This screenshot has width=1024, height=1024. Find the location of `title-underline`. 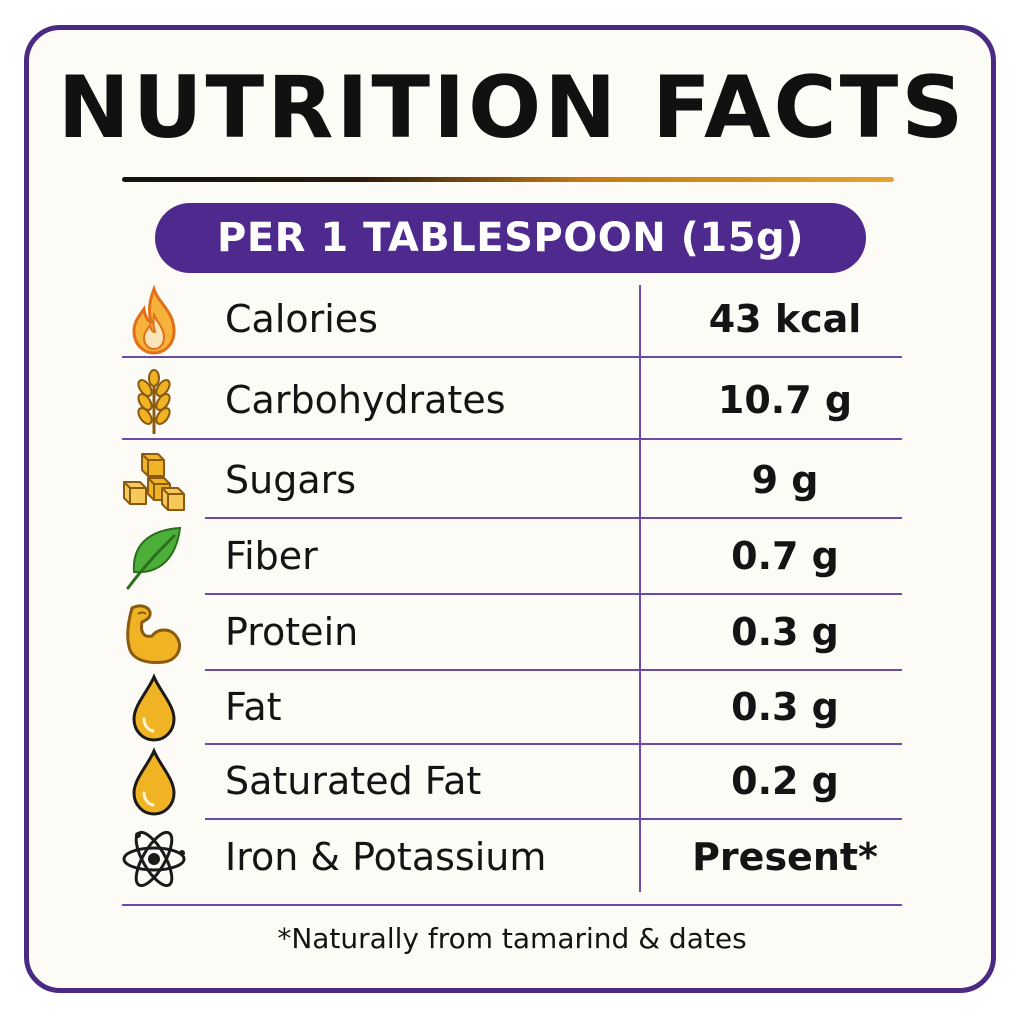

title-underline is located at coordinates (508, 179).